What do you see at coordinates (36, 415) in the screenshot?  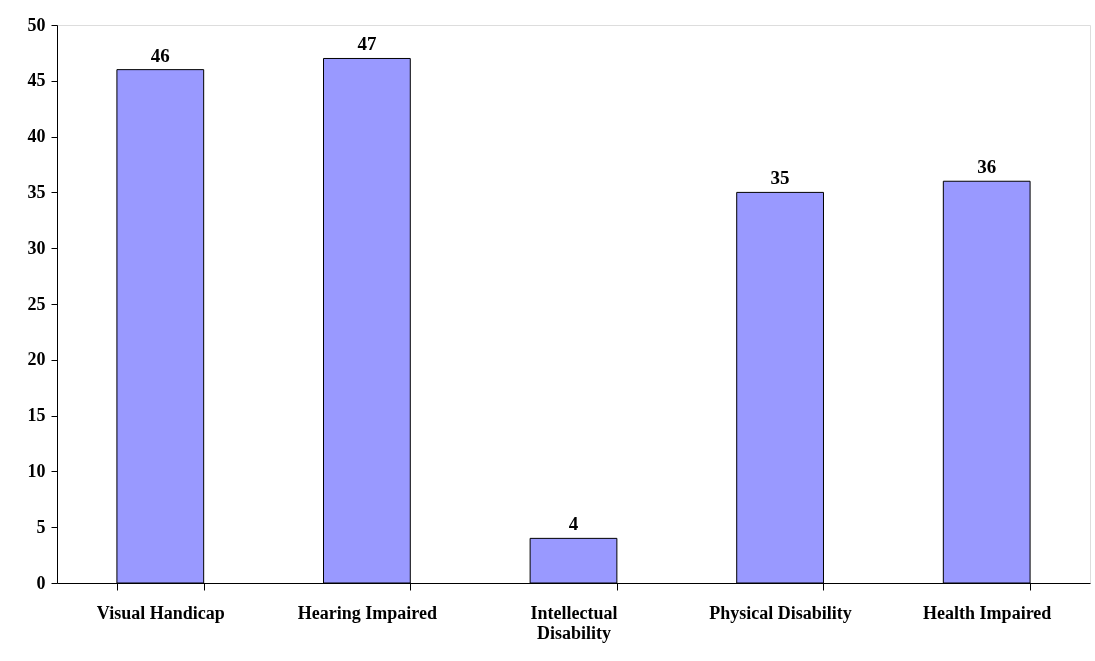 I see `y-tick-label: 15` at bounding box center [36, 415].